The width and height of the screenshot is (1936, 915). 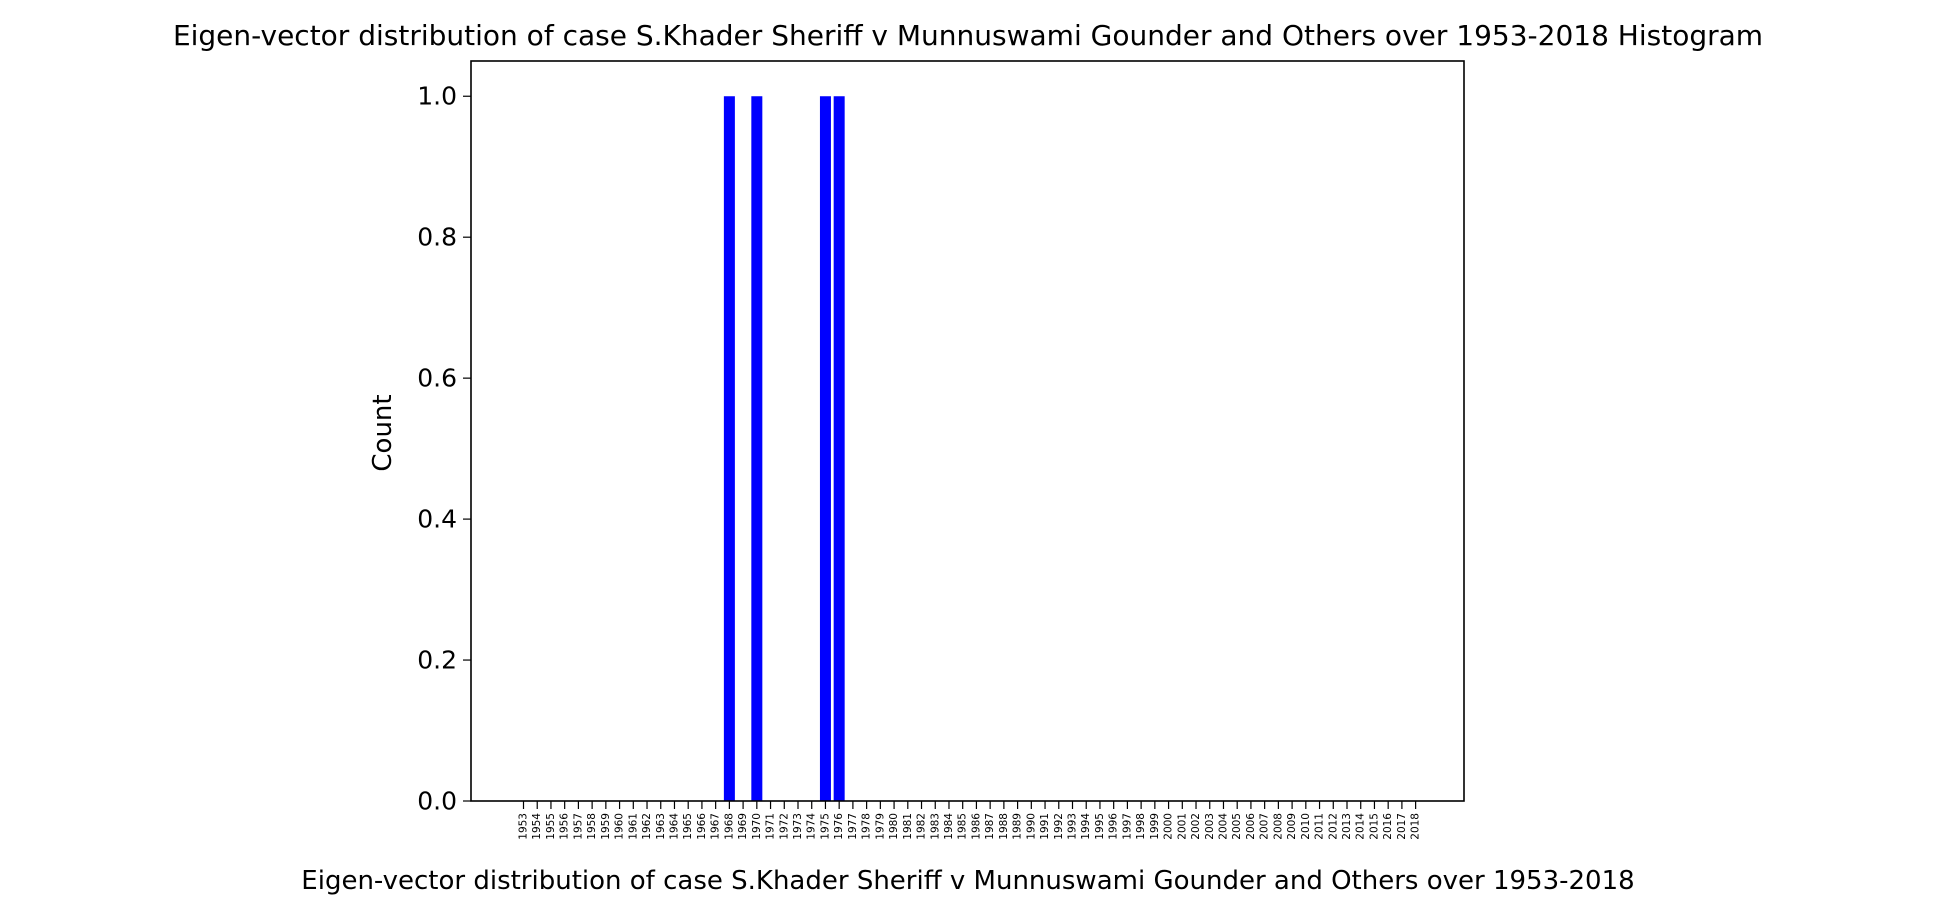 What do you see at coordinates (1347, 826) in the screenshot?
I see `x-tick-label: 2013` at bounding box center [1347, 826].